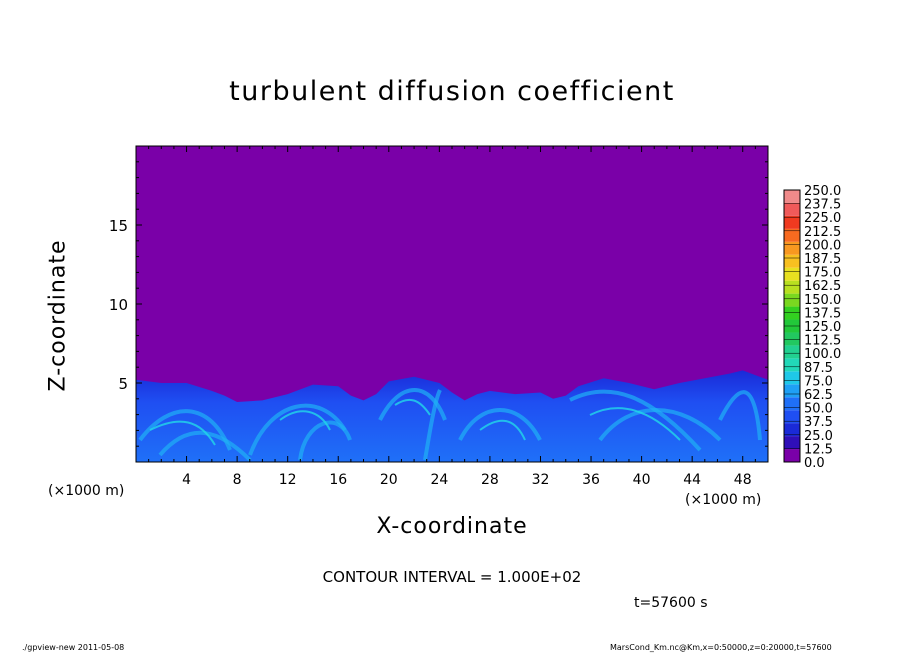  I want to click on chart-title: turbulent diffusion coefficient, so click(452, 91).